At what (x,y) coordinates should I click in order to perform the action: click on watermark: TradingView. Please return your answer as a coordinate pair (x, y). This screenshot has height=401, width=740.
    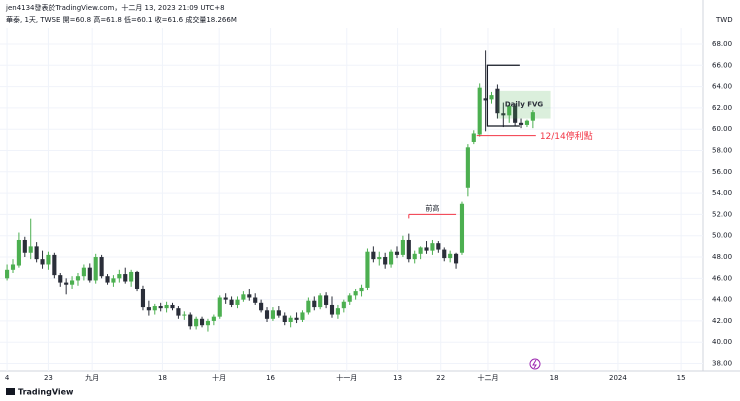
    Looking at the image, I should click on (46, 392).